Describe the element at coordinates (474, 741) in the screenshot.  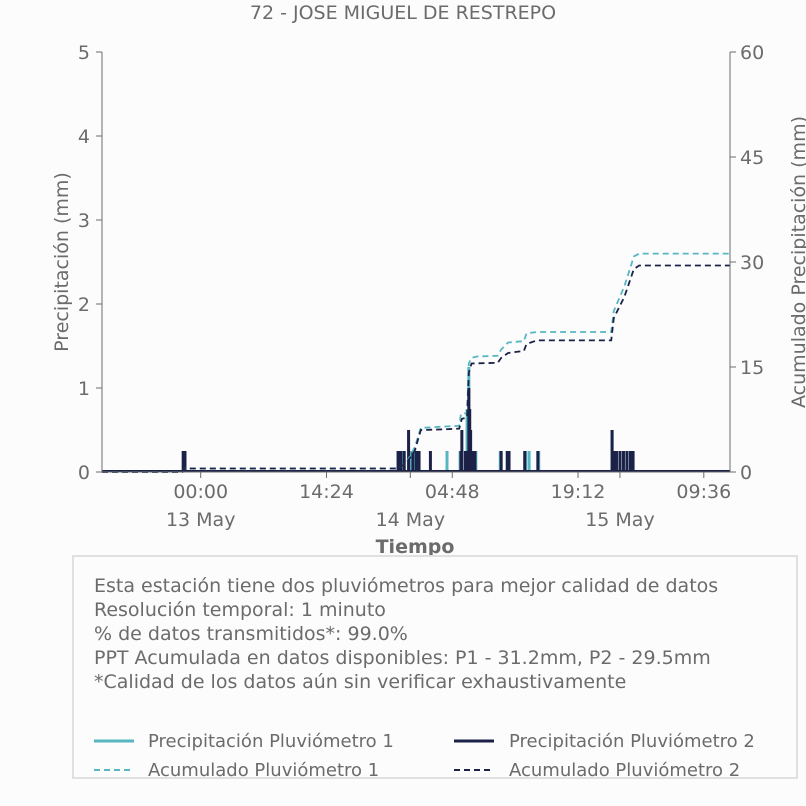
I see `legend-swatch-p2-precip` at that location.